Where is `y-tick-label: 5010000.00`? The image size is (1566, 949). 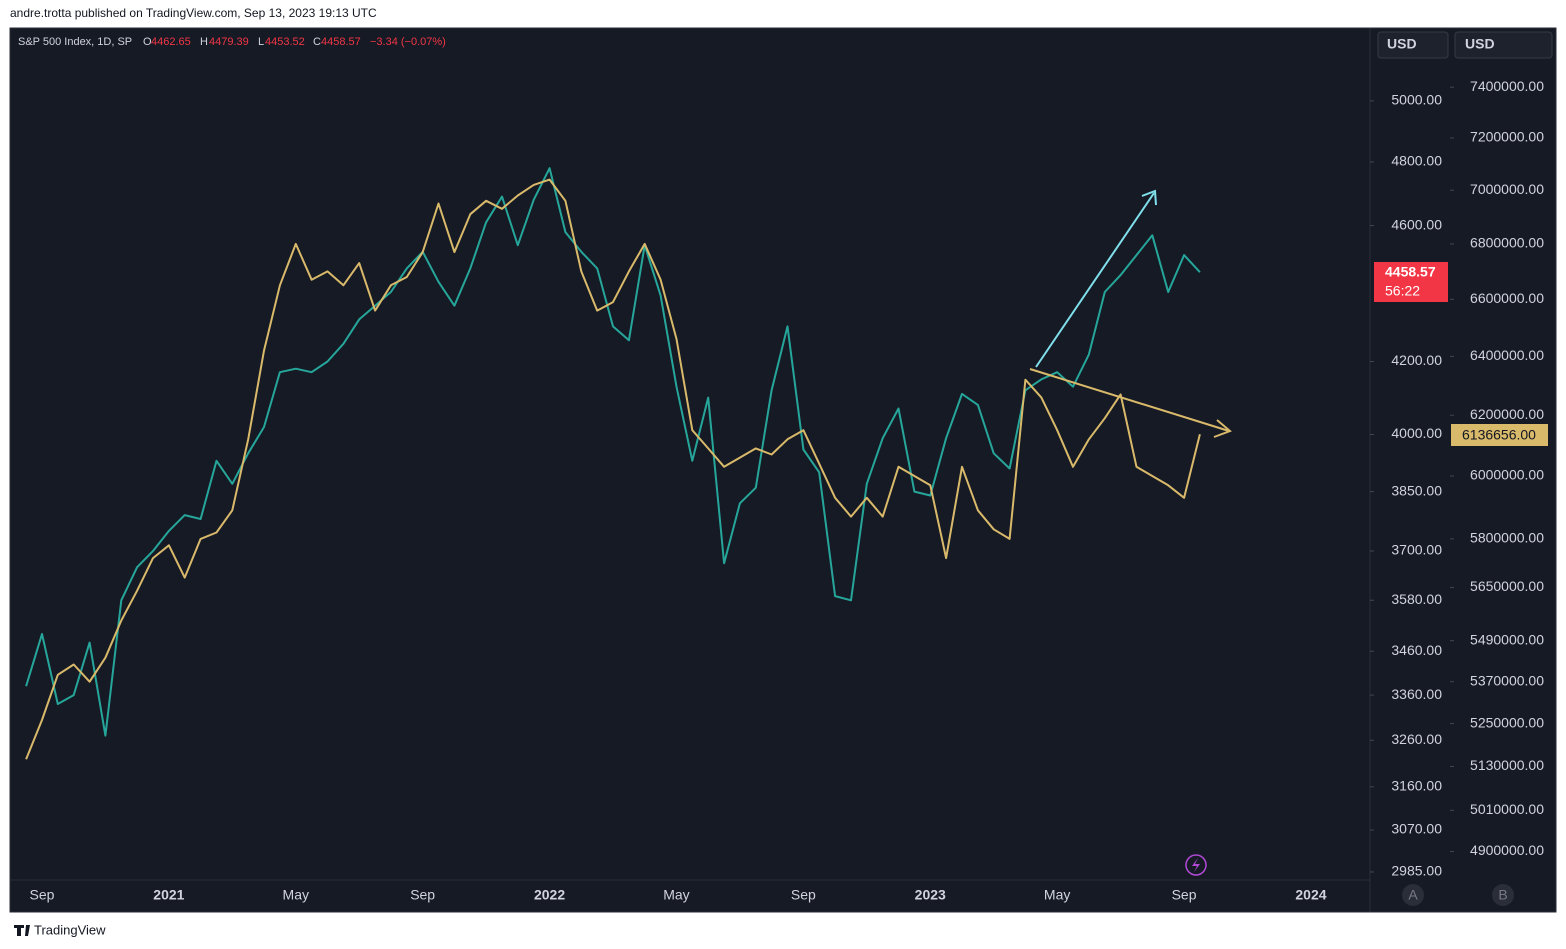
y-tick-label: 5010000.00 is located at coordinates (1507, 809).